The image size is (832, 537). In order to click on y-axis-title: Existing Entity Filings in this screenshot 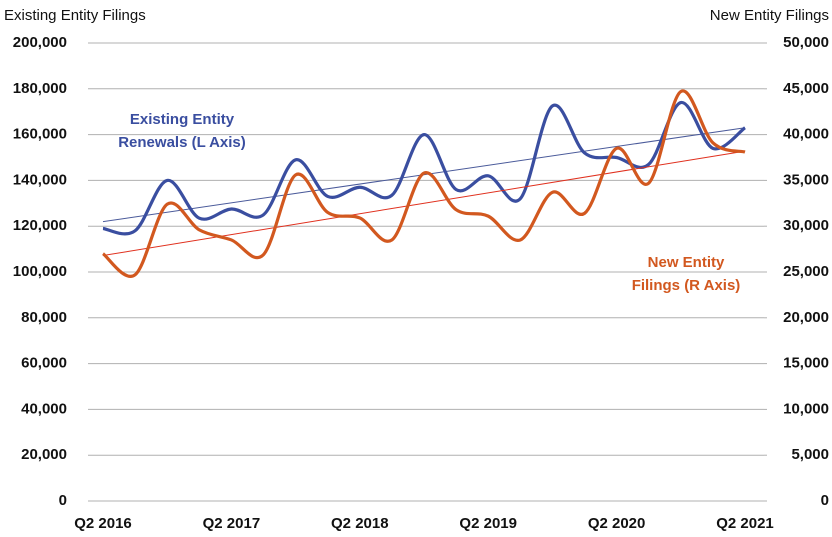, I will do `click(75, 15)`.